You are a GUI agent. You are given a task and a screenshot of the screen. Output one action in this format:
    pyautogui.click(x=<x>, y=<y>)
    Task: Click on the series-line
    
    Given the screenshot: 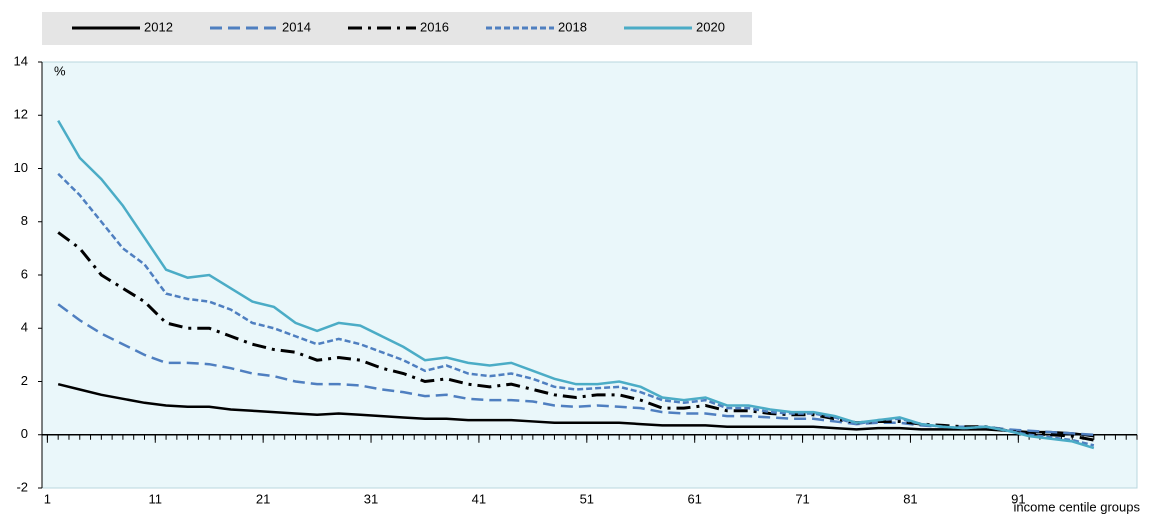 What is the action you would take?
    pyautogui.click(x=576, y=410)
    